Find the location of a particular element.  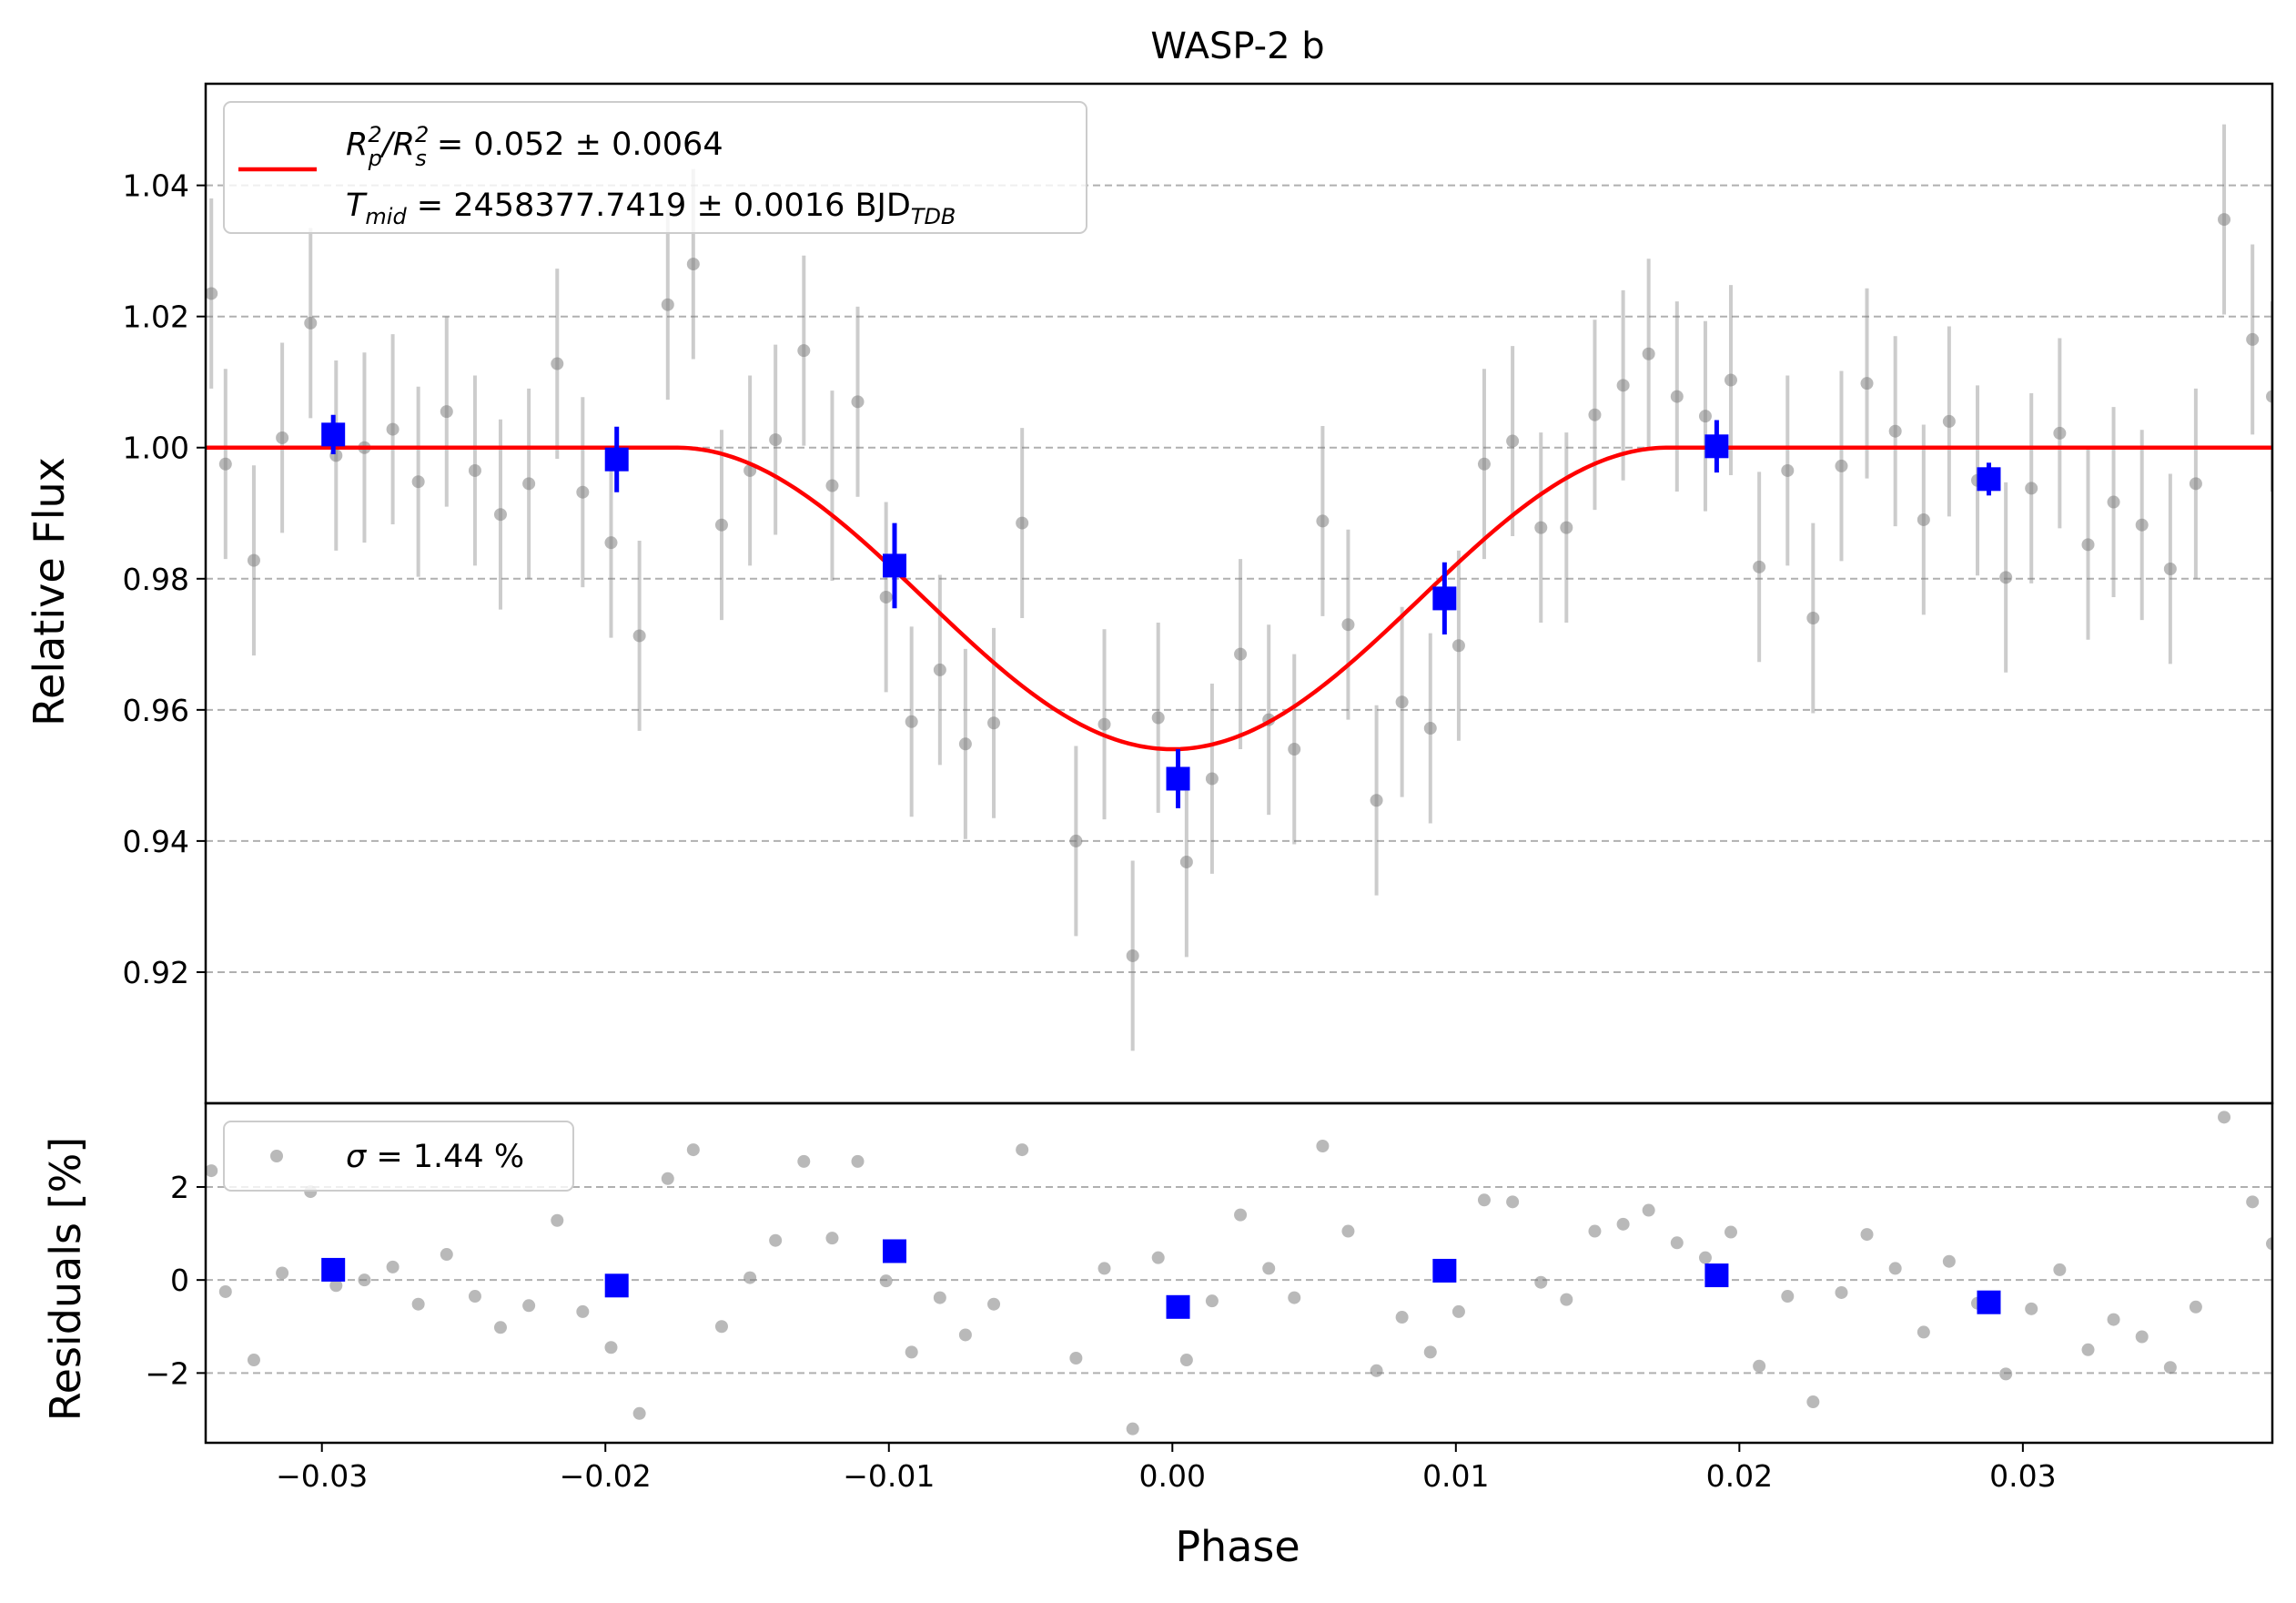

x-tick-label: −0.02 is located at coordinates (606, 1476).